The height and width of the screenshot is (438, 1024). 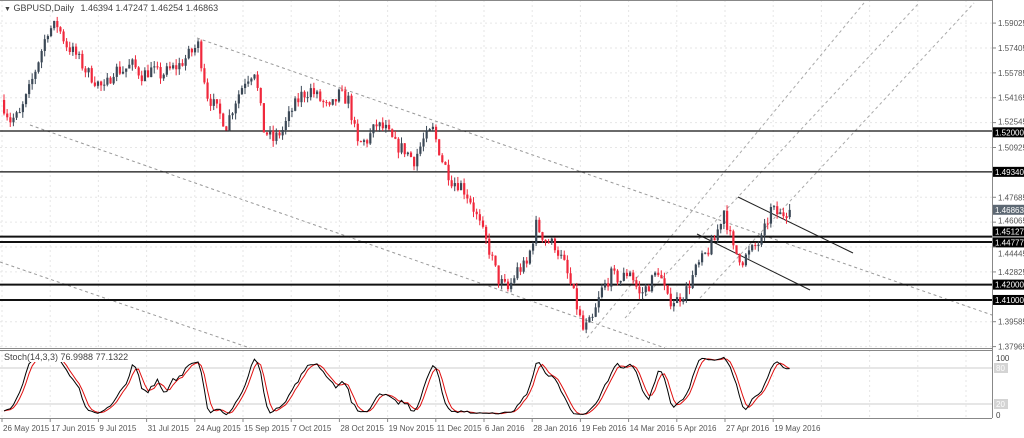 What do you see at coordinates (1011, 48) in the screenshot?
I see `price-tick-label: 1.57405` at bounding box center [1011, 48].